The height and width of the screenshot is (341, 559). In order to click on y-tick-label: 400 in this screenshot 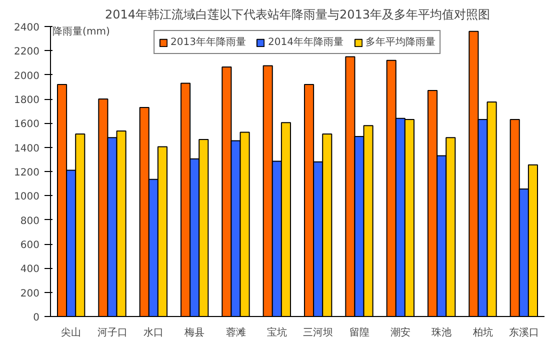, I will do `click(30, 270)`.